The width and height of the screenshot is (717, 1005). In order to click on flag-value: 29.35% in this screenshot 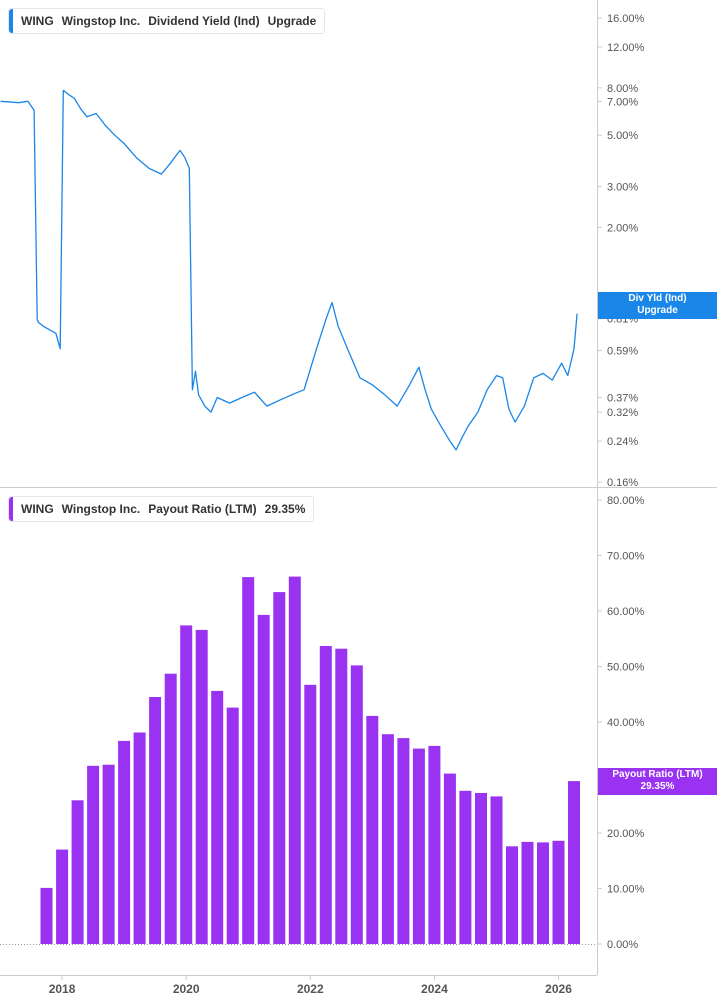, I will do `click(657, 786)`.